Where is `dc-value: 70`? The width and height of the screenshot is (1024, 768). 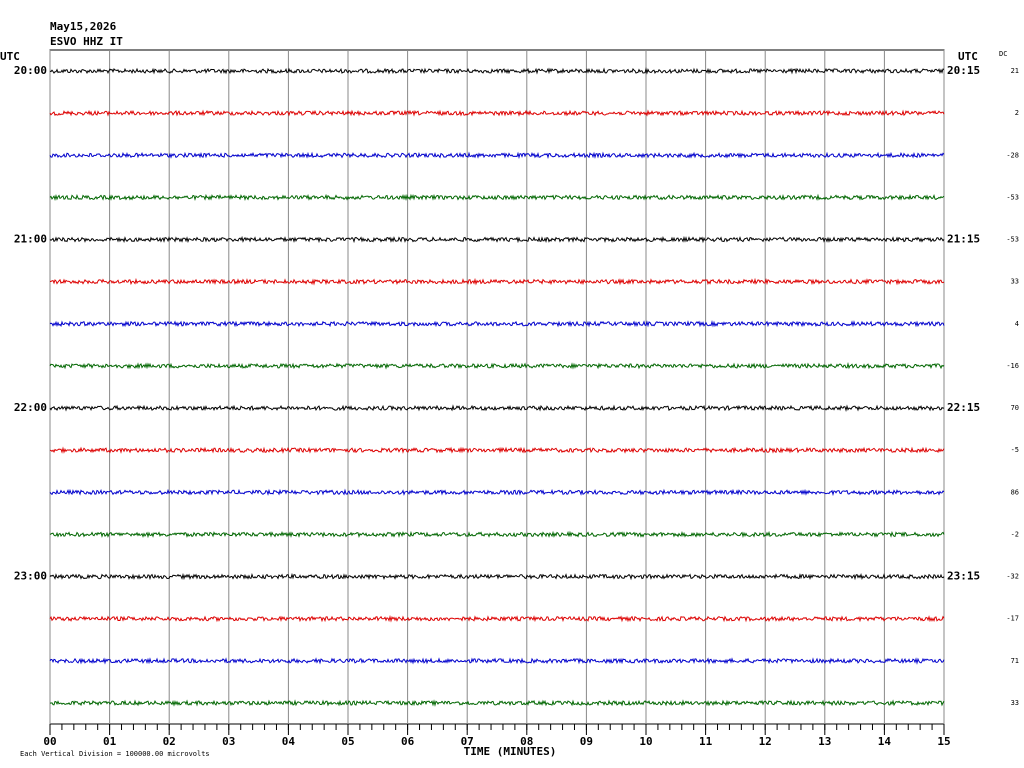 dc-value: 70 is located at coordinates (1015, 408).